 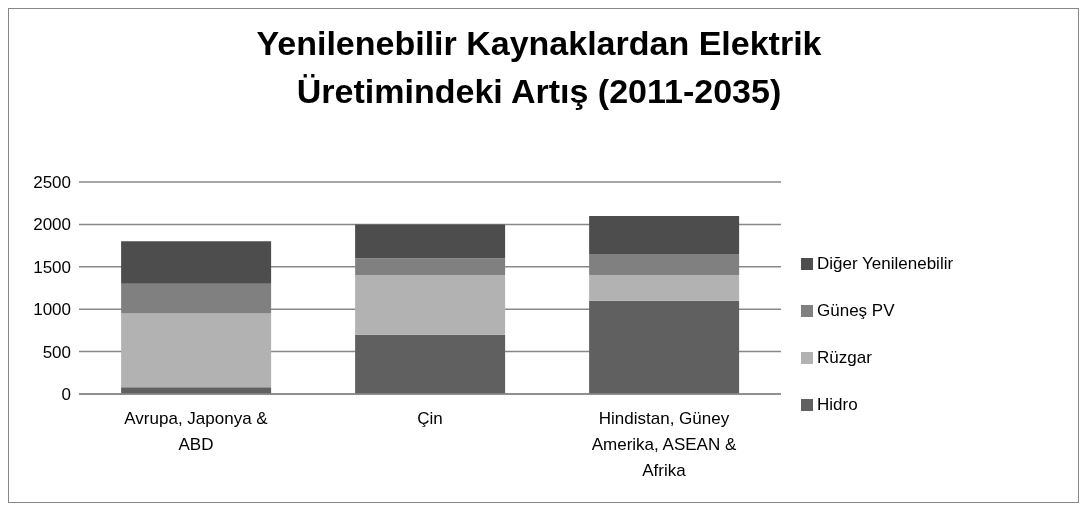 What do you see at coordinates (844, 357) in the screenshot?
I see `legend-label: Rüzgar` at bounding box center [844, 357].